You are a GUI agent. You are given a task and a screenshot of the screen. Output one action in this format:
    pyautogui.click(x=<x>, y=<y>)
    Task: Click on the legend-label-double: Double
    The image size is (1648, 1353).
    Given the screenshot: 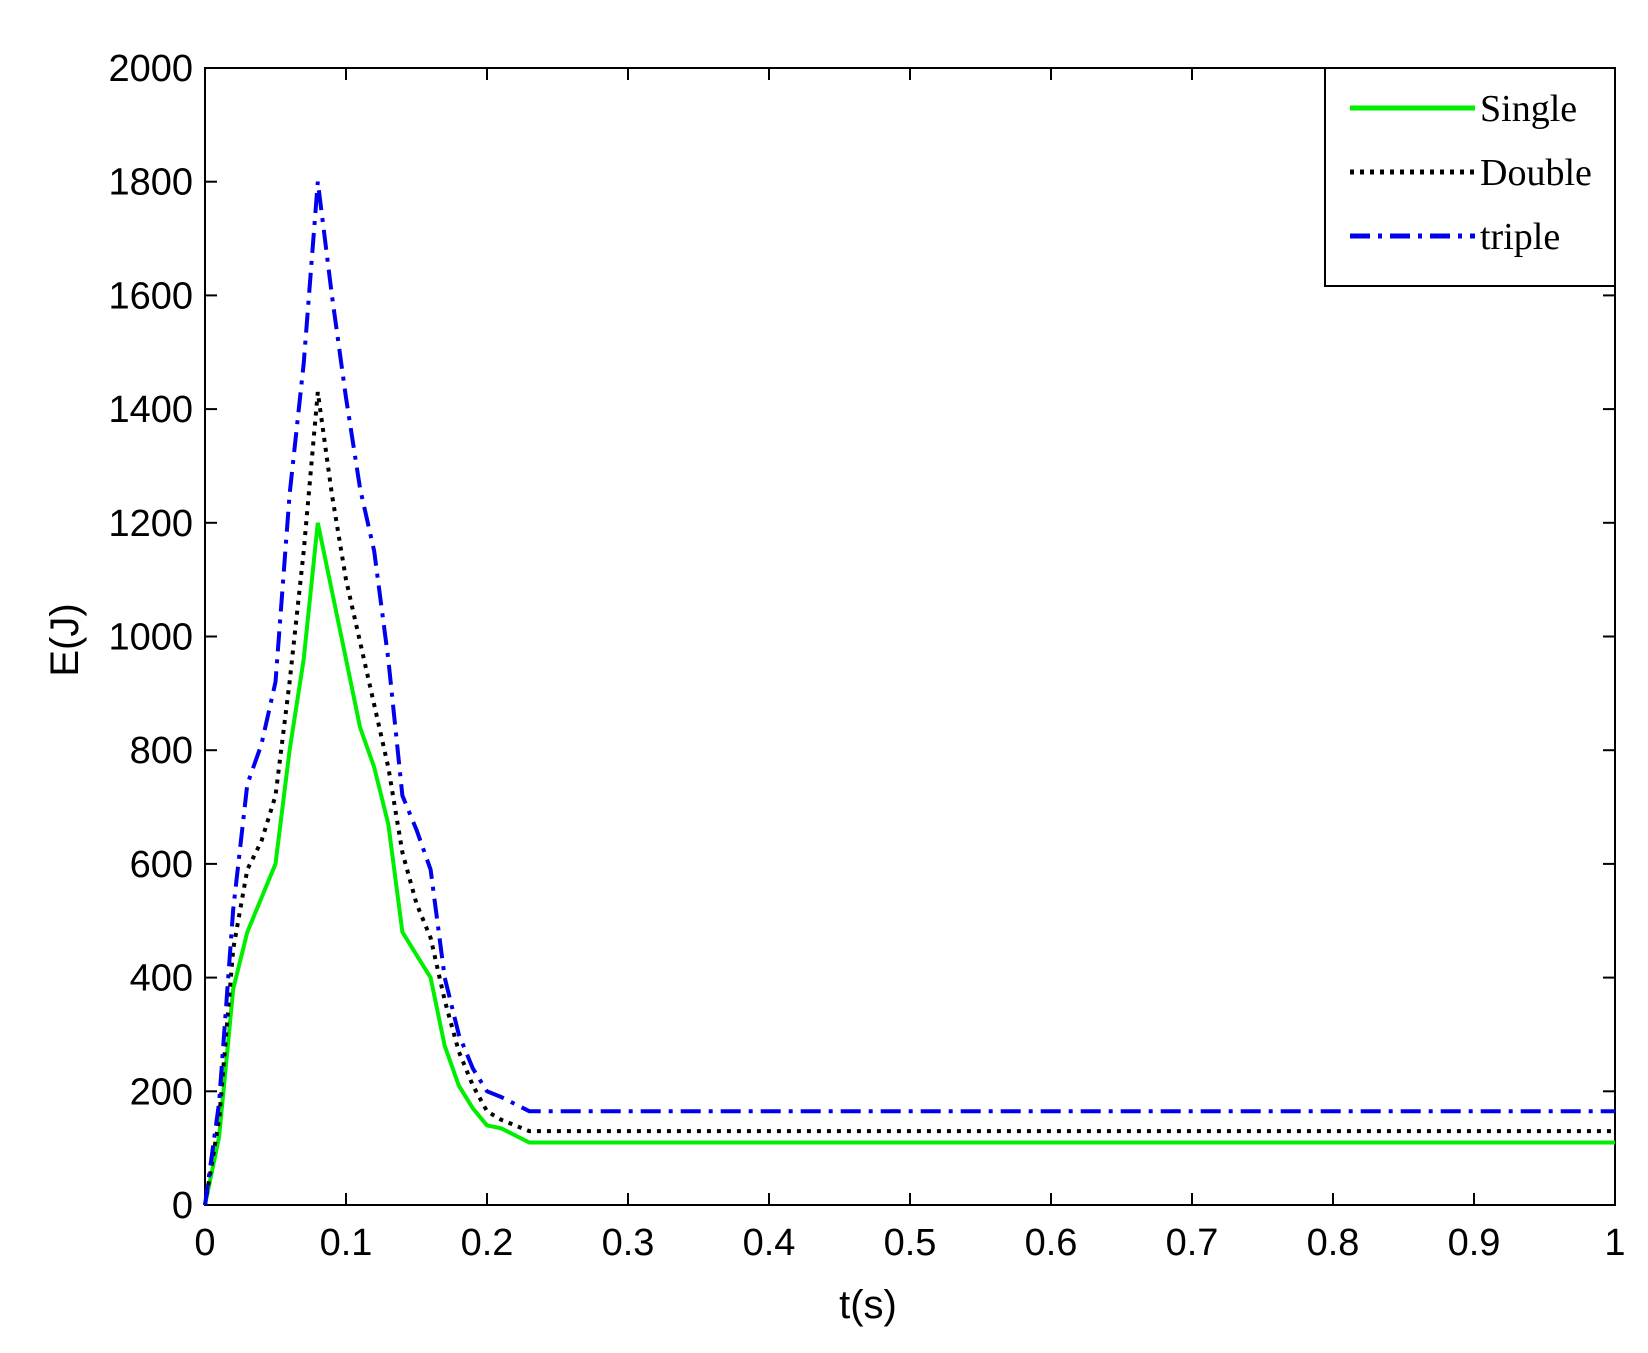 What is the action you would take?
    pyautogui.click(x=1536, y=173)
    